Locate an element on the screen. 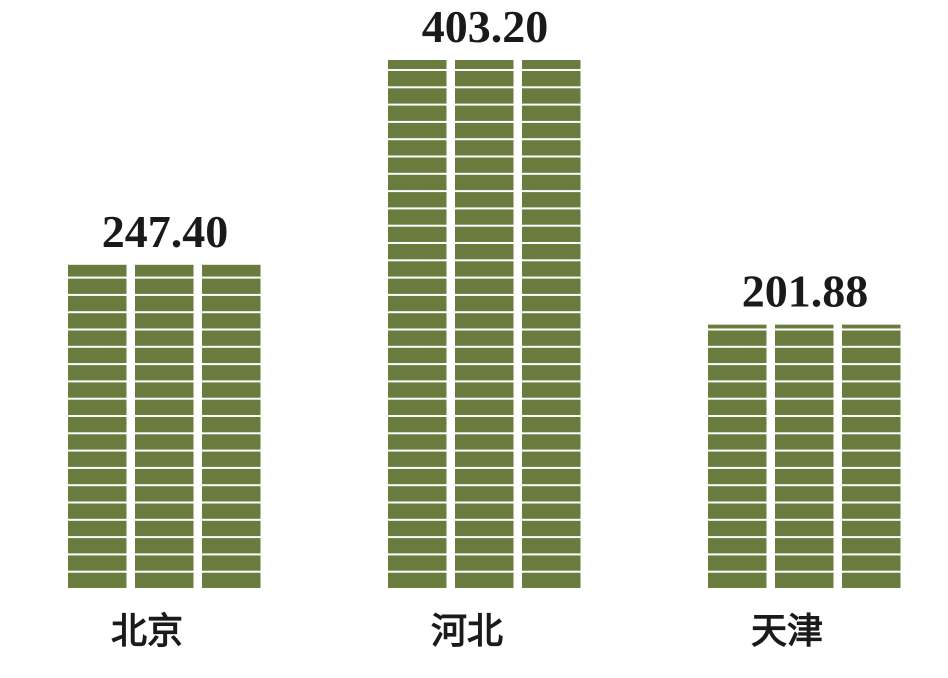 Image resolution: width=948 pixels, height=678 pixels. value-label: 403.20 is located at coordinates (485, 26).